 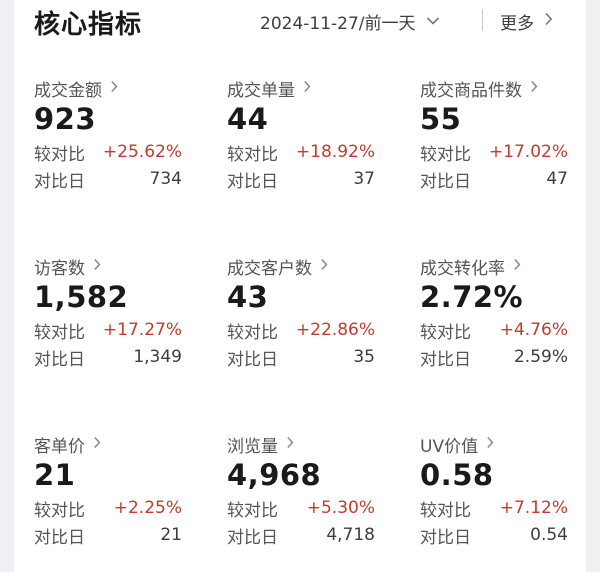 What do you see at coordinates (494, 535) in the screenshot?
I see `base-day-row: 对比日 0.54` at bounding box center [494, 535].